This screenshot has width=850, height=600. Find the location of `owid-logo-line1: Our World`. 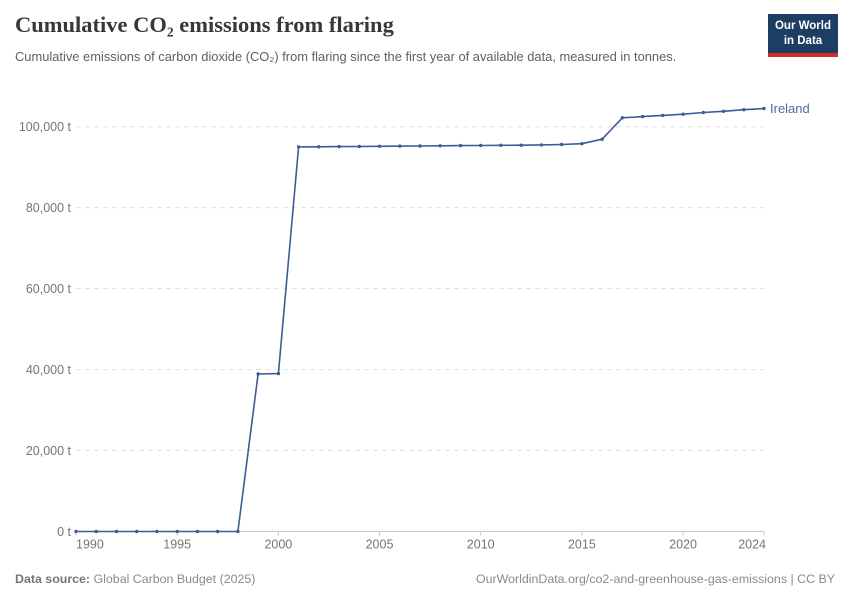

owid-logo-line1: Our World is located at coordinates (802, 26).